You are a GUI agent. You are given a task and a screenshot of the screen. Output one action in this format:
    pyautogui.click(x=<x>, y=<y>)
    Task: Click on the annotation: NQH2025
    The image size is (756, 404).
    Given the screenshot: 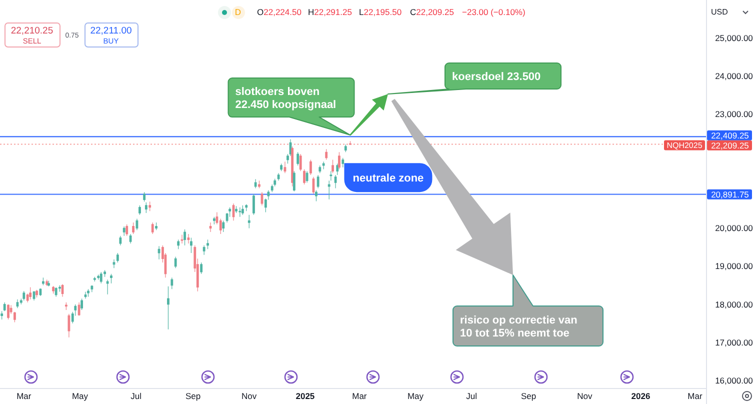 What is the action you would take?
    pyautogui.click(x=684, y=145)
    